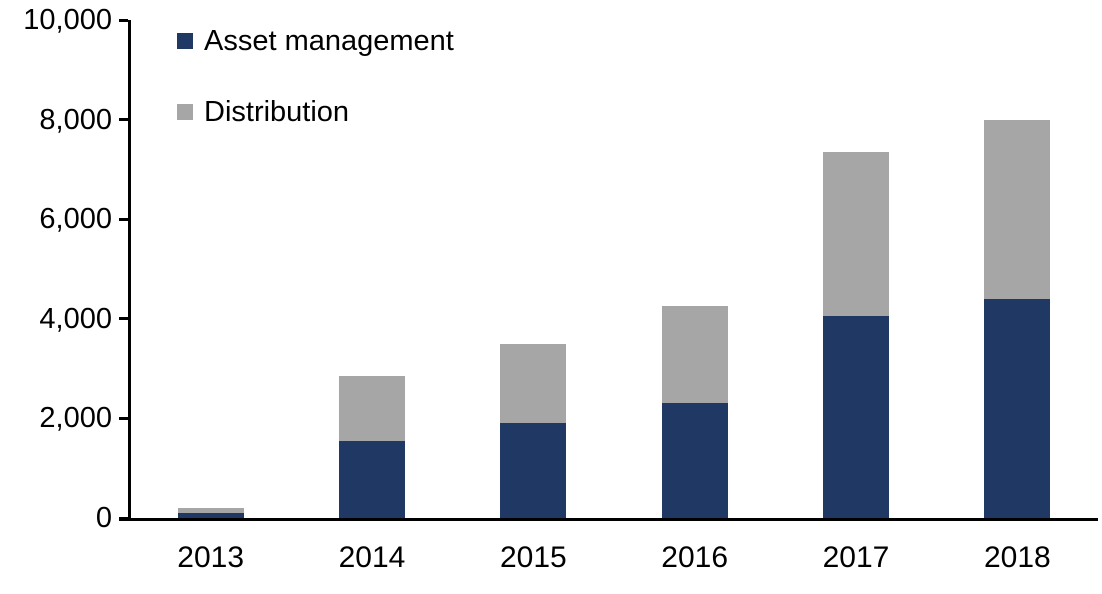 The width and height of the screenshot is (1102, 594). Describe the element at coordinates (695, 557) in the screenshot. I see `x-category-label-2016: 2016` at that location.